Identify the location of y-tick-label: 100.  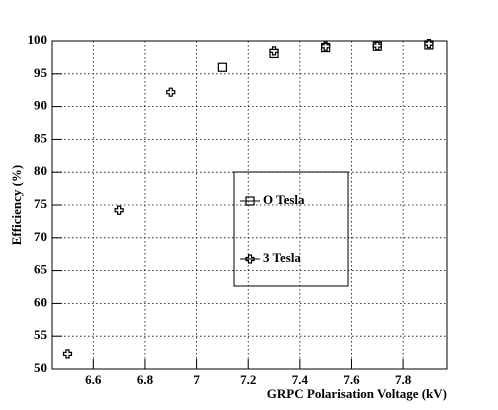
(38, 39).